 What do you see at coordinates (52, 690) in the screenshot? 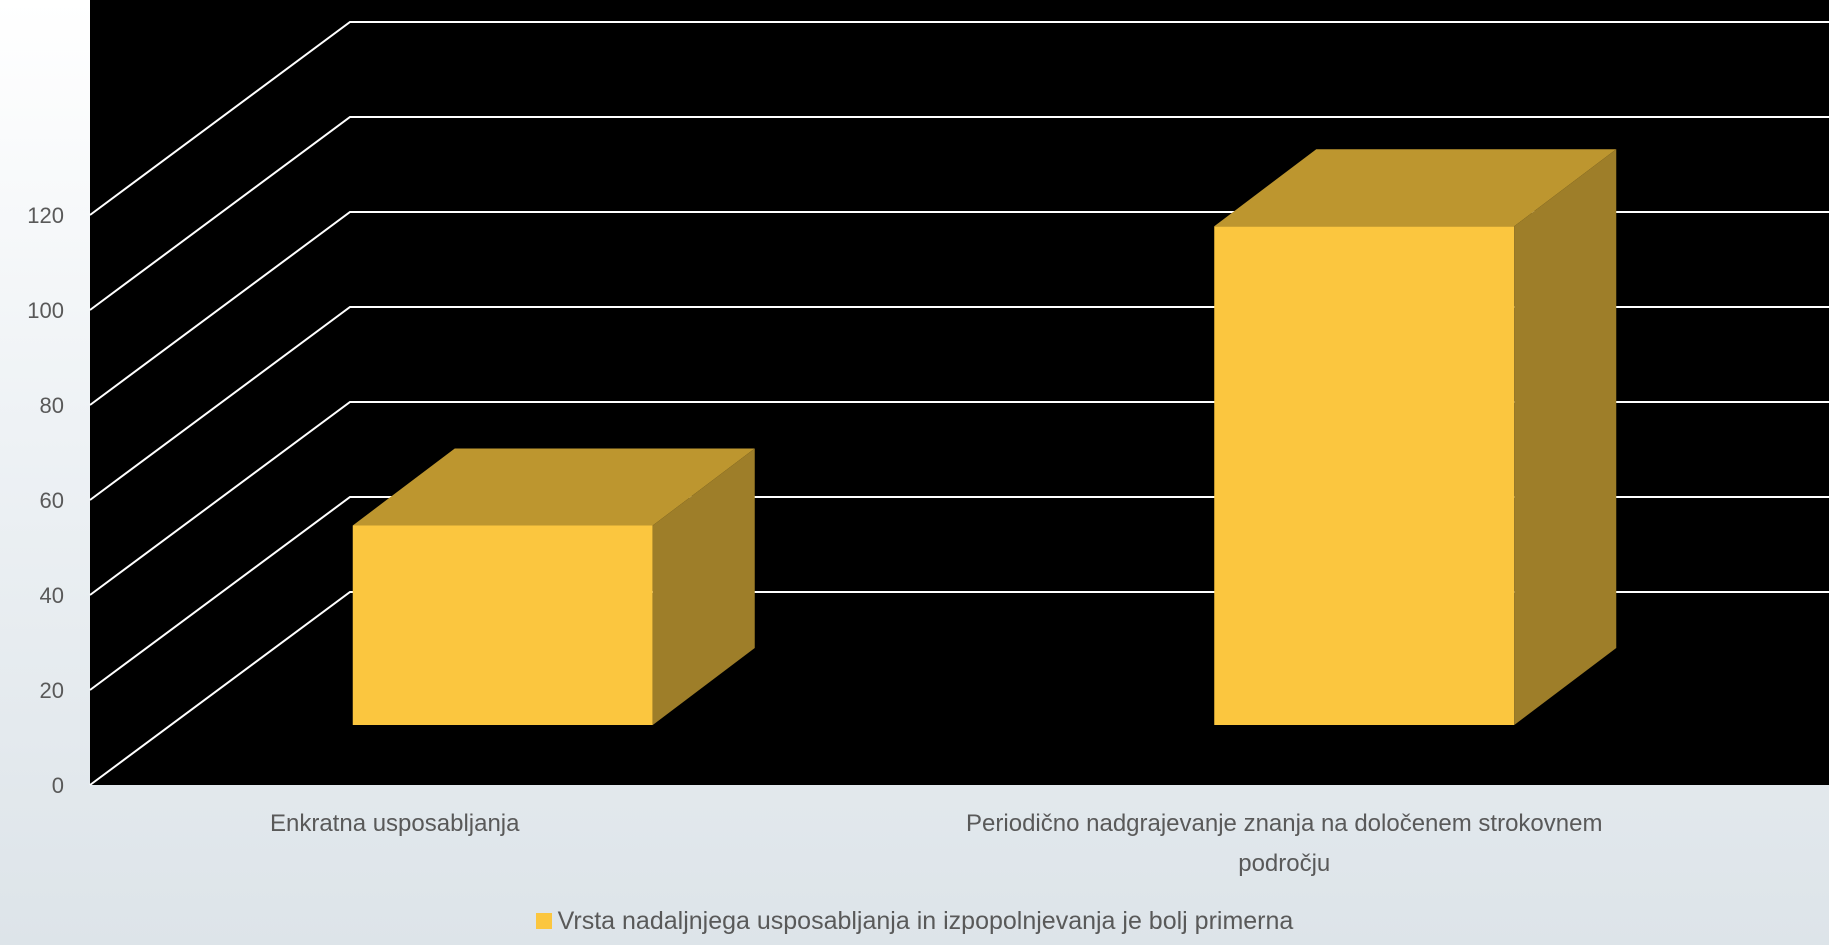
I see `y-tick-label: 20` at bounding box center [52, 690].